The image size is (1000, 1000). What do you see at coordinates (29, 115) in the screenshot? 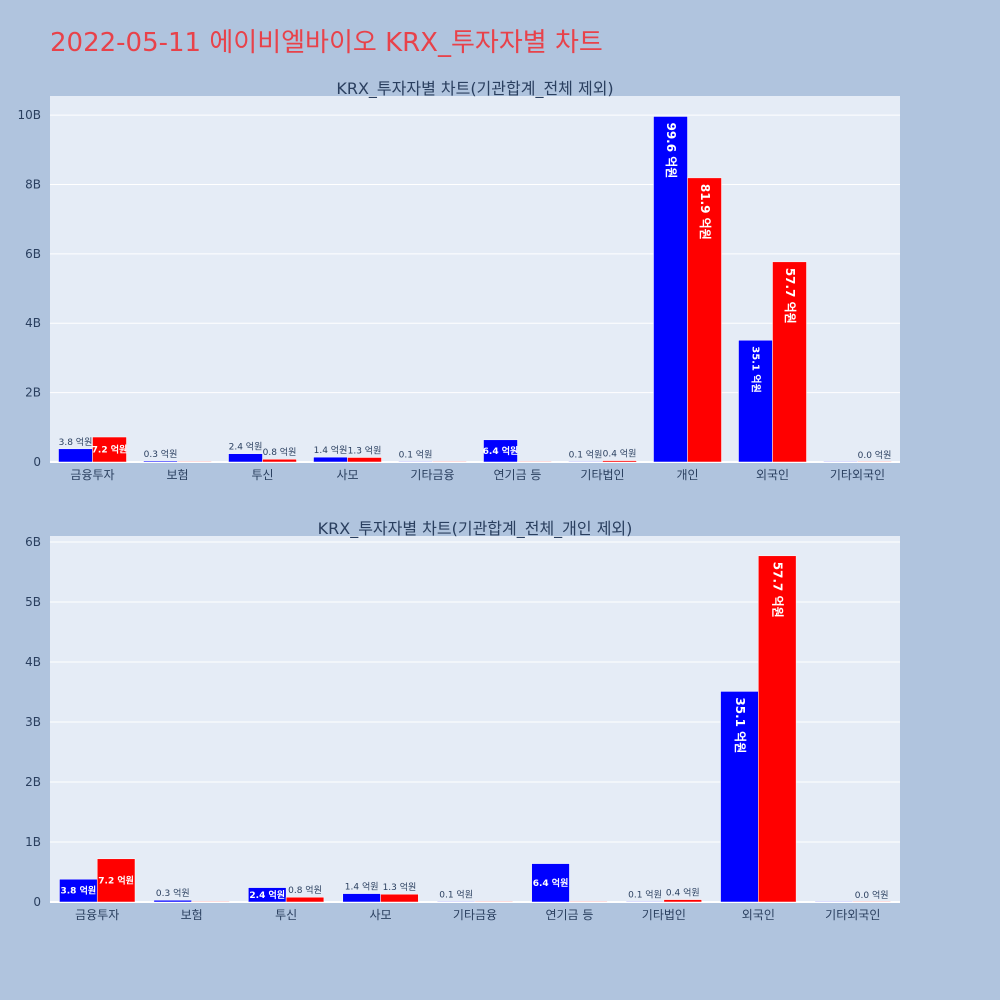
I see `y-tick-label: 10B` at bounding box center [29, 115].